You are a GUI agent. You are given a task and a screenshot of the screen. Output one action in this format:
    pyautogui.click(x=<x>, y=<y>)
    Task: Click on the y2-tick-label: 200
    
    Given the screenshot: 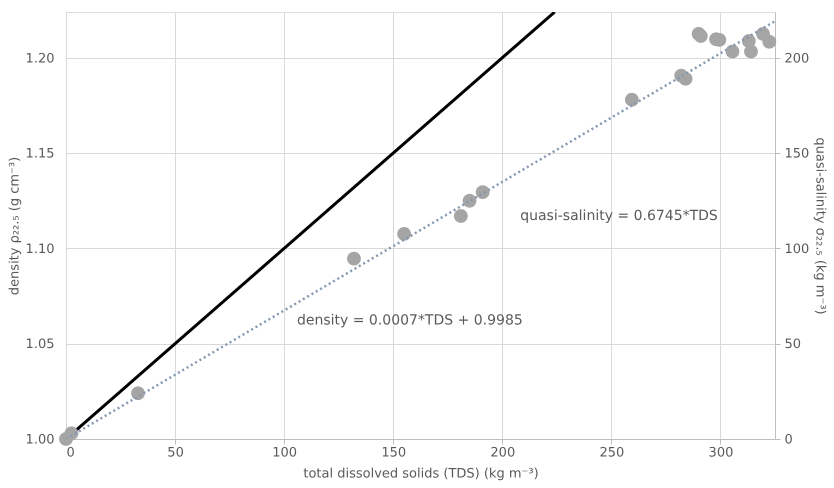 What is the action you would take?
    pyautogui.click(x=797, y=58)
    